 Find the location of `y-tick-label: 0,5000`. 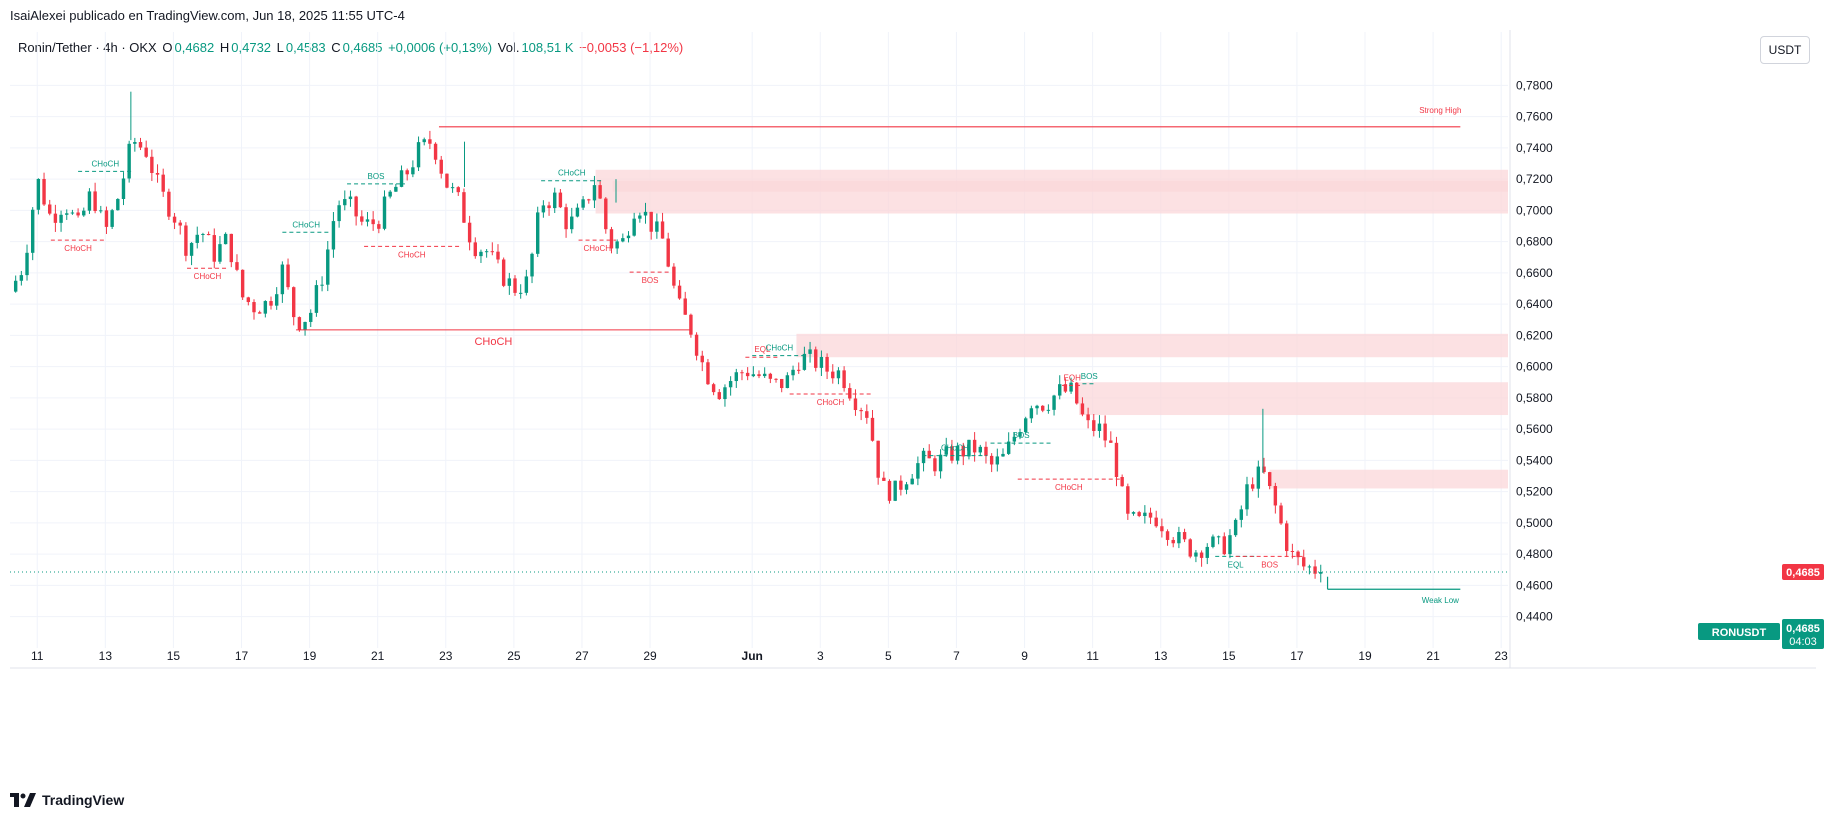

y-tick-label: 0,5000 is located at coordinates (1534, 523).